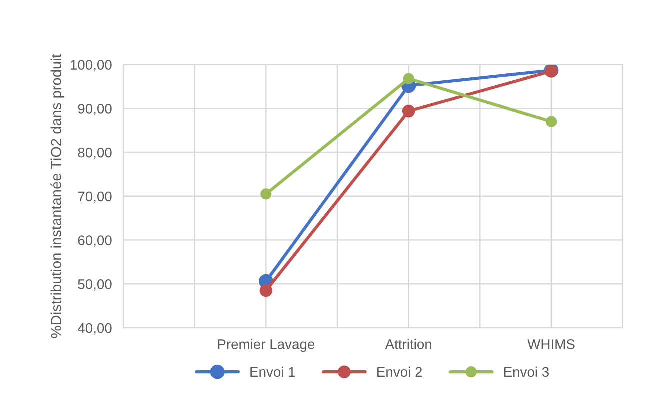  What do you see at coordinates (273, 372) in the screenshot?
I see `legend-label: Envoi 1` at bounding box center [273, 372].